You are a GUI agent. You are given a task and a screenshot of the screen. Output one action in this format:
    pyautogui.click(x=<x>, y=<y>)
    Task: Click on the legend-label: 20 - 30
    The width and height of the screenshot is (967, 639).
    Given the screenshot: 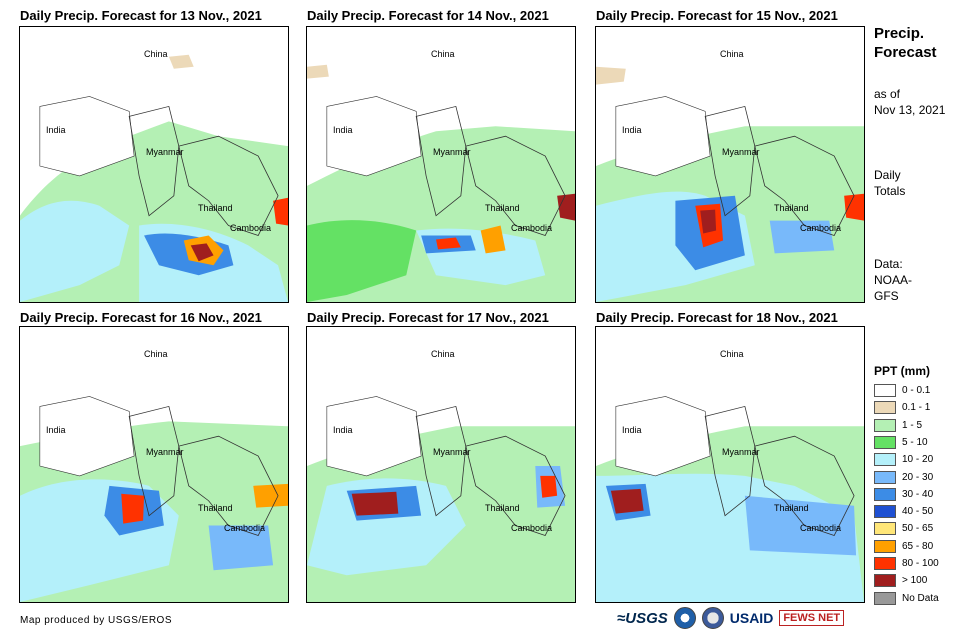 What is the action you would take?
    pyautogui.click(x=918, y=477)
    